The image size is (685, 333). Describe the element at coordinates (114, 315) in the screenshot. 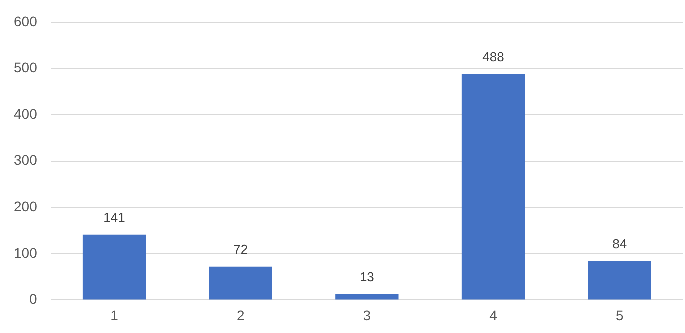

I see `x-tick-label: 1` at that location.